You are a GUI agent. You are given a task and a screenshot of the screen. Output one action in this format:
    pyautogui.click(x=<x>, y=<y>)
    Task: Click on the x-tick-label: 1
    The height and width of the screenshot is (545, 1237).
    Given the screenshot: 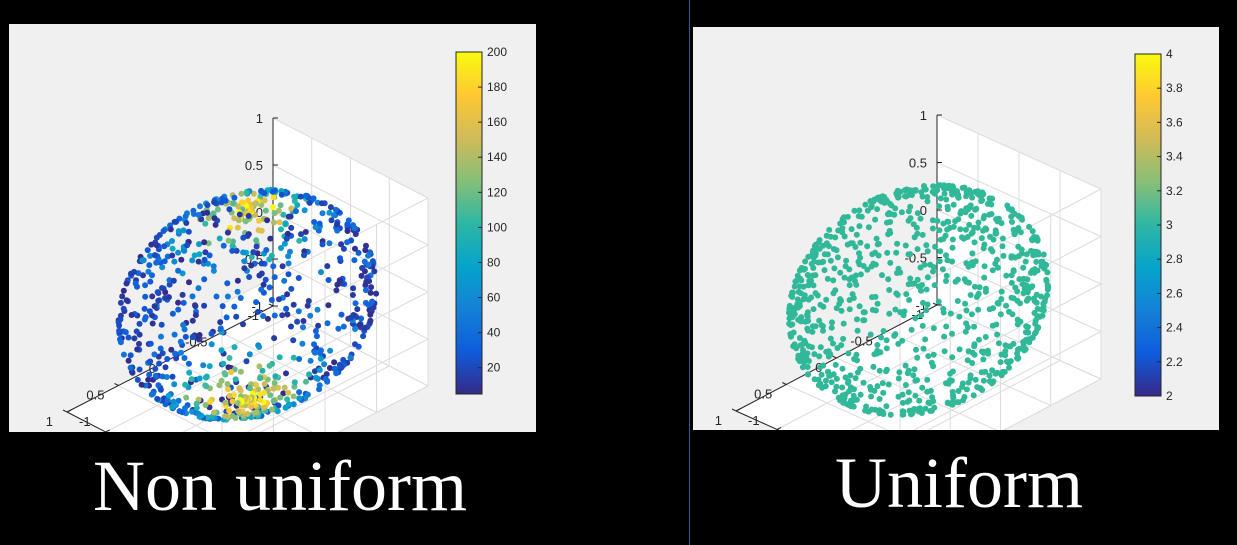 What is the action you would take?
    pyautogui.click(x=49, y=421)
    